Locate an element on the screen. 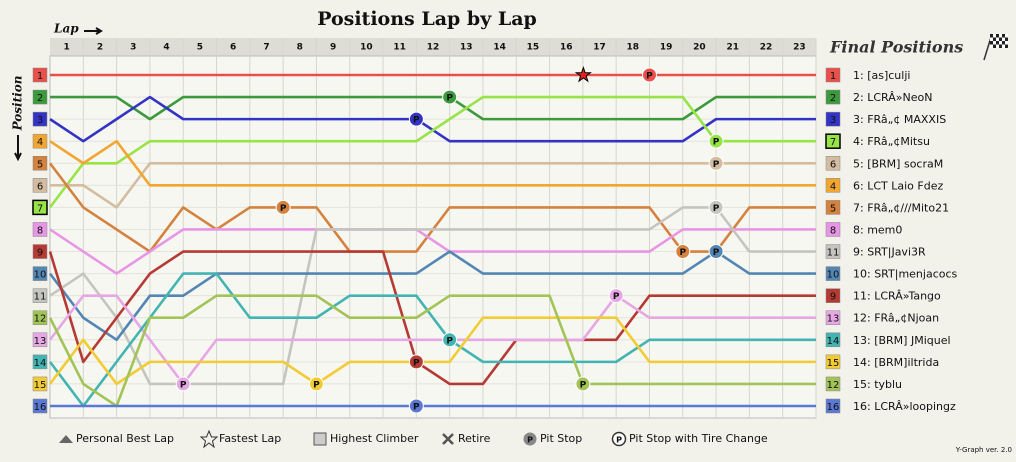 The width and height of the screenshot is (1016, 462). y-arrow is located at coordinates (18, 148).